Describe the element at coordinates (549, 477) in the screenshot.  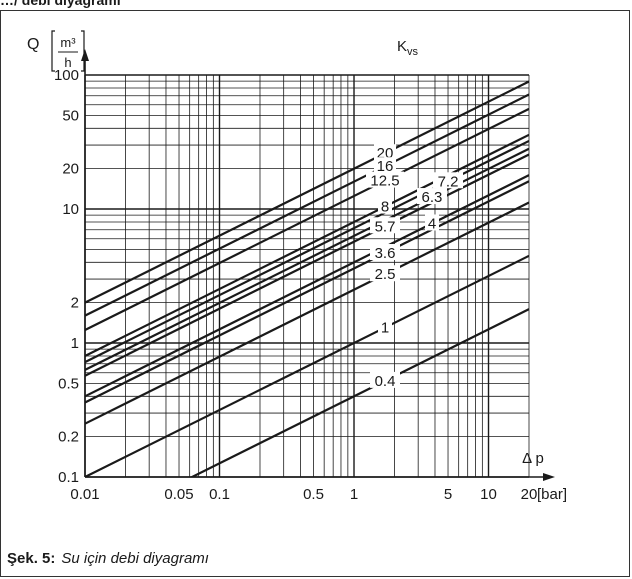
I see `x-axis-arrow` at that location.